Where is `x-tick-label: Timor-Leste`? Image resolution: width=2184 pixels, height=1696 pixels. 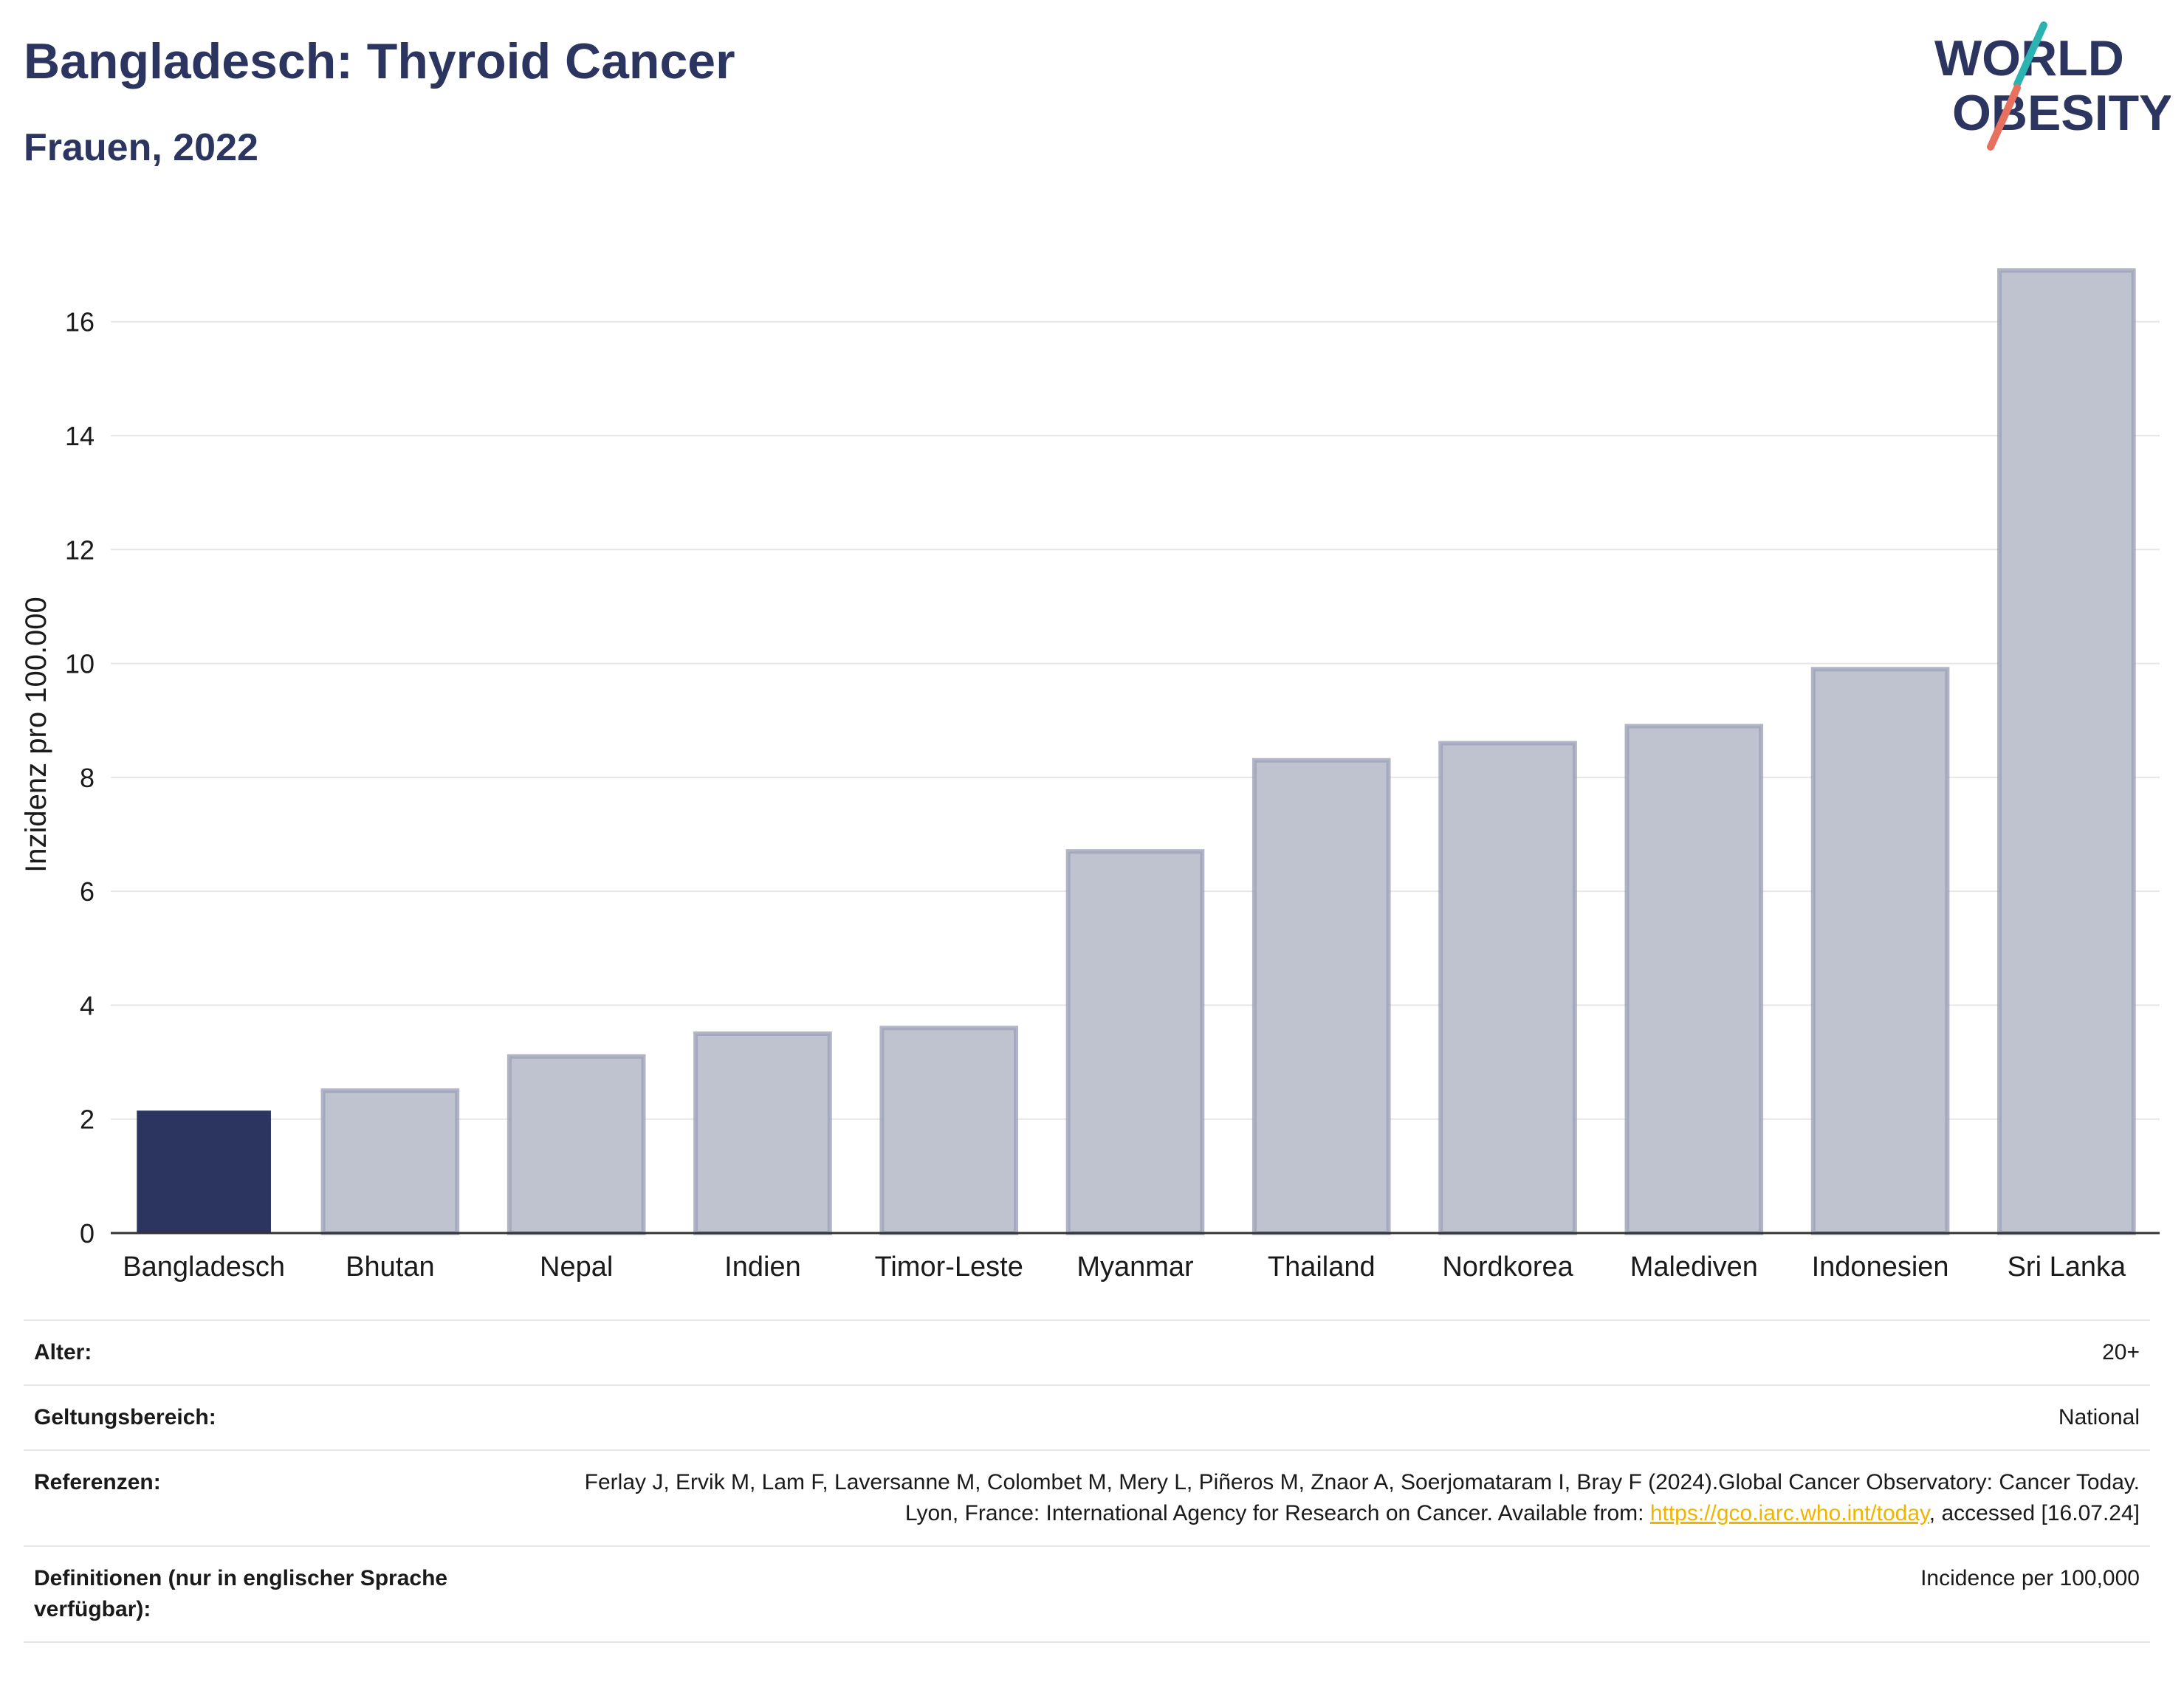 x-tick-label: Timor-Leste is located at coordinates (949, 1267).